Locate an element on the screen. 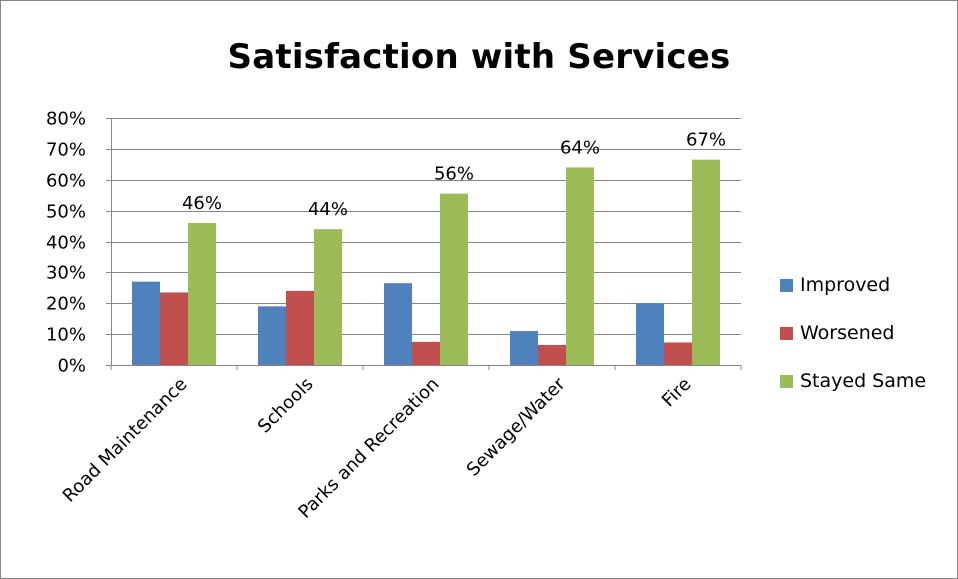 This screenshot has height=579, width=958. category-label: Fire is located at coordinates (677, 393).